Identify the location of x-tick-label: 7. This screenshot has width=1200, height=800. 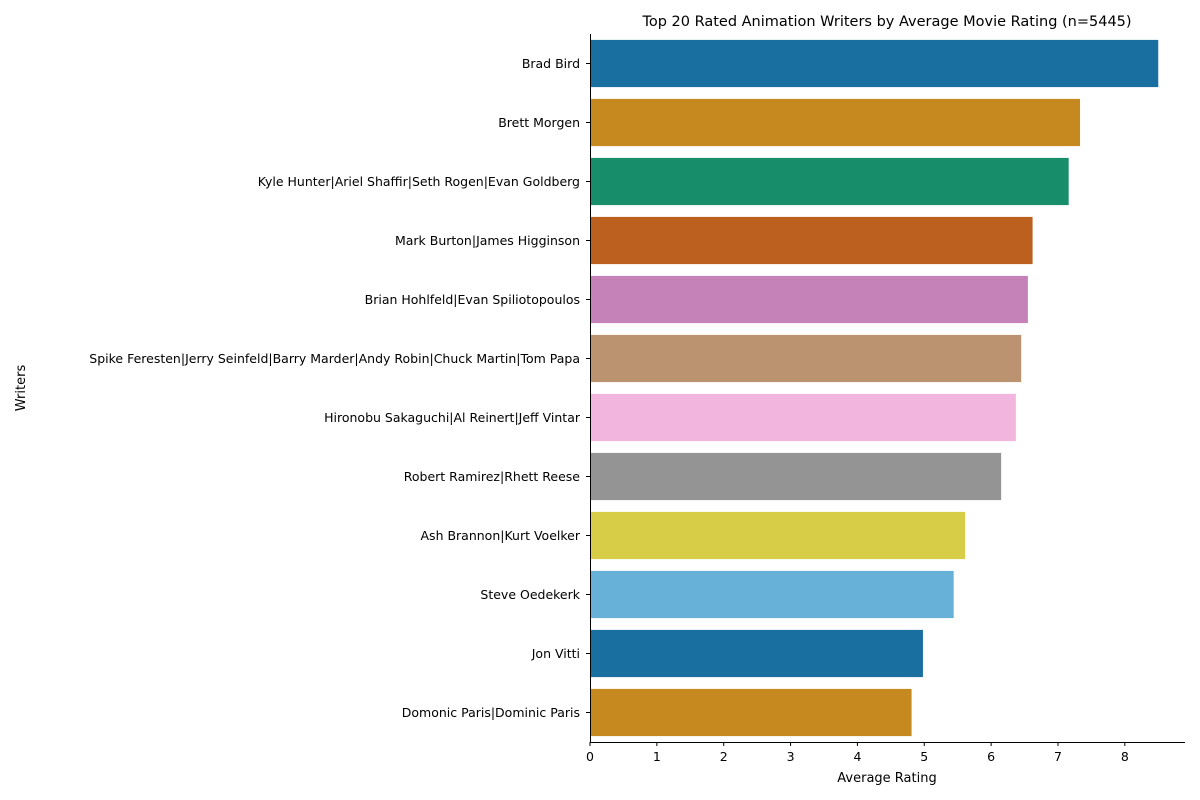
(1058, 756).